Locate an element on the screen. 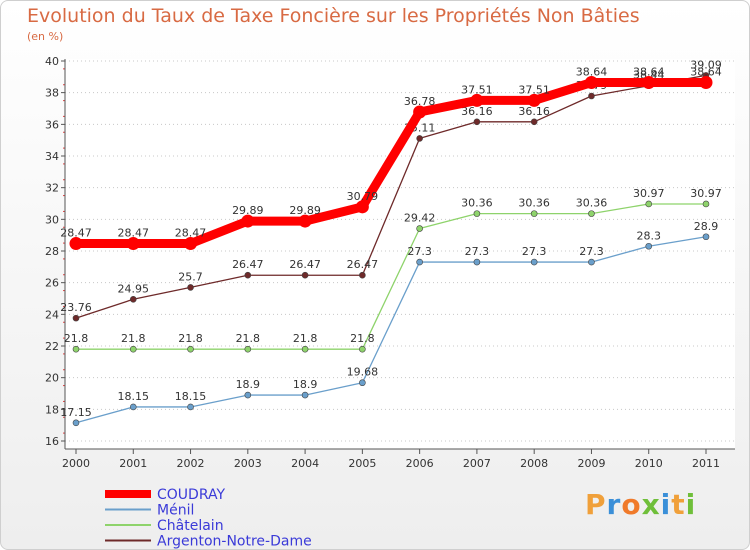 This screenshot has height=550, width=750. y-tick-label: 24 is located at coordinates (52, 314).